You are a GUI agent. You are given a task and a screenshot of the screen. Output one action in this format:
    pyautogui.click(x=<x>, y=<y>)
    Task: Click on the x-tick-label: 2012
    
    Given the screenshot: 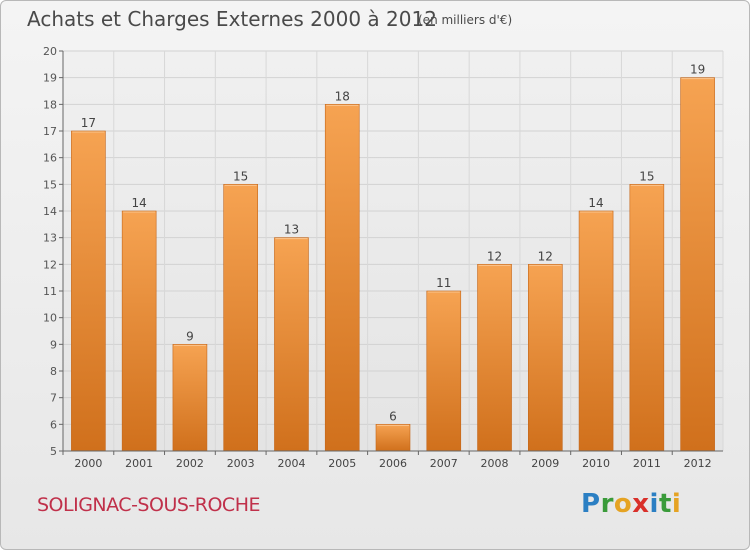 What is the action you would take?
    pyautogui.click(x=698, y=463)
    